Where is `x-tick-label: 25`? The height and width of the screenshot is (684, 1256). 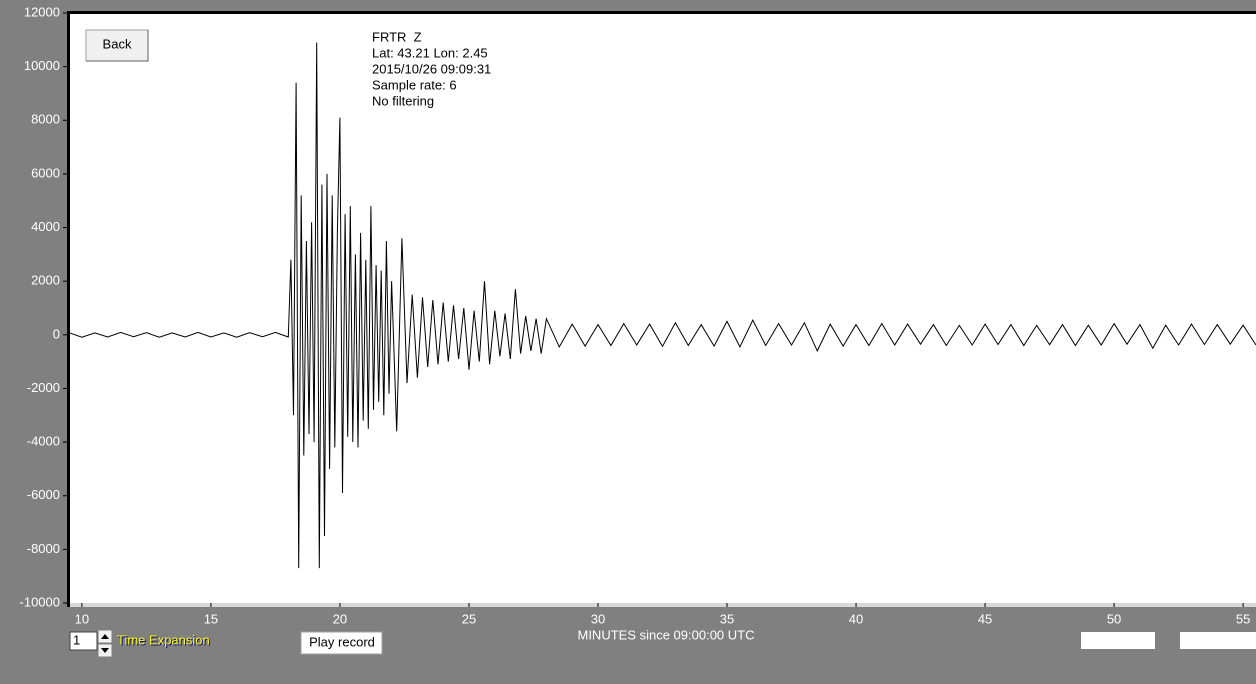 x-tick-label: 25 is located at coordinates (469, 618).